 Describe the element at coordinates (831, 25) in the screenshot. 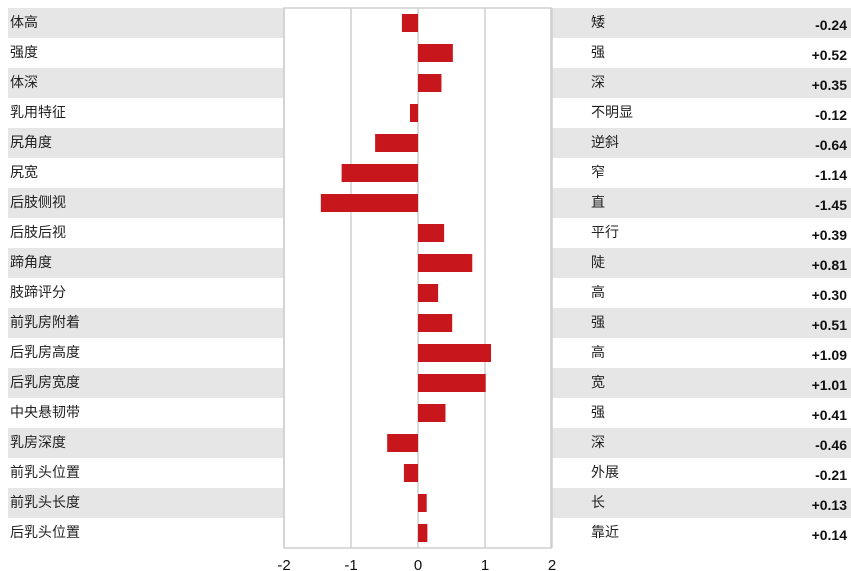

I see `value-label: -0.24` at that location.